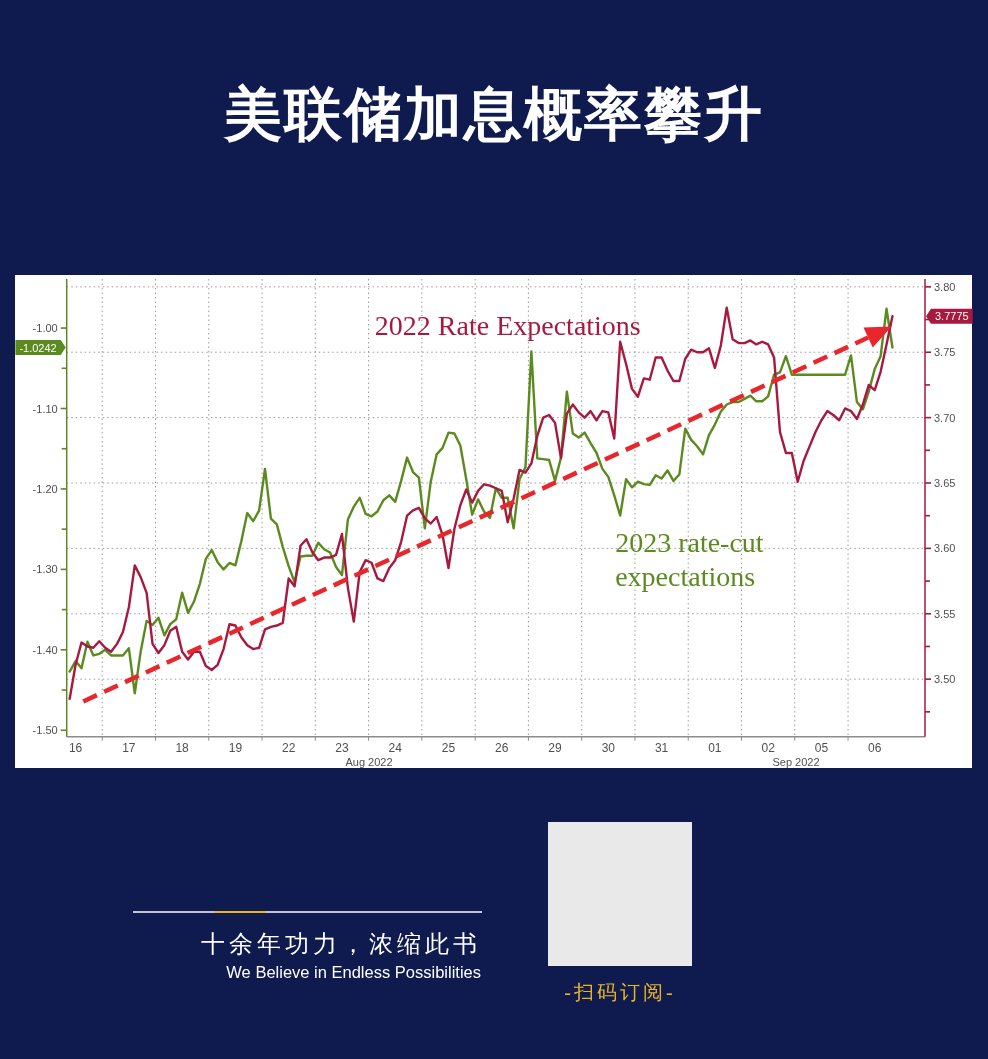 The width and height of the screenshot is (988, 1059). Describe the element at coordinates (288, 747) in the screenshot. I see `x-tick-label: 22` at that location.